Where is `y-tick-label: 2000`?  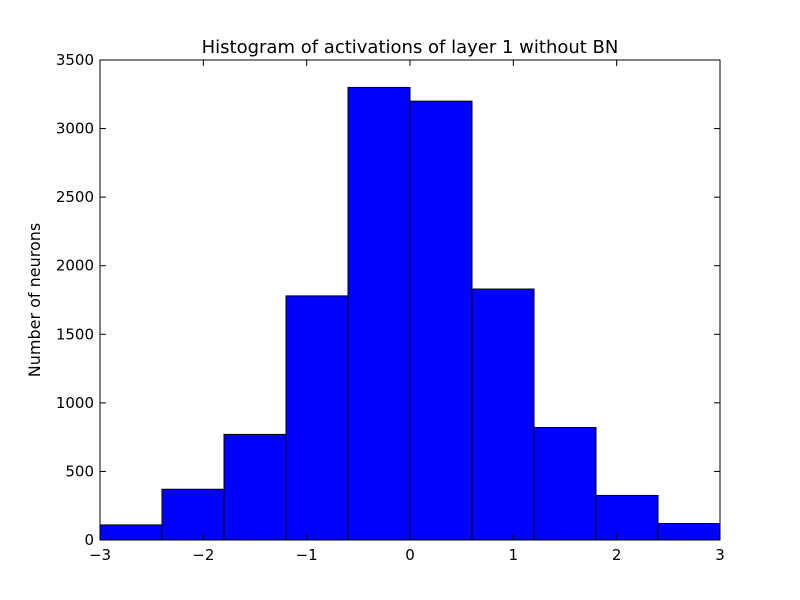 y-tick-label: 2000 is located at coordinates (75, 266).